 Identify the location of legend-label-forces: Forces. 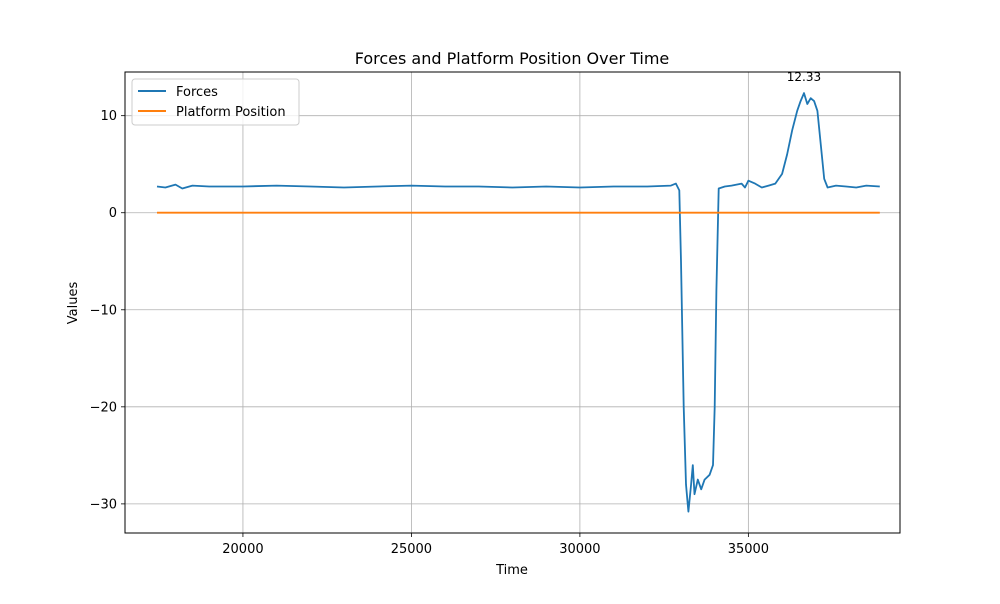
(197, 92).